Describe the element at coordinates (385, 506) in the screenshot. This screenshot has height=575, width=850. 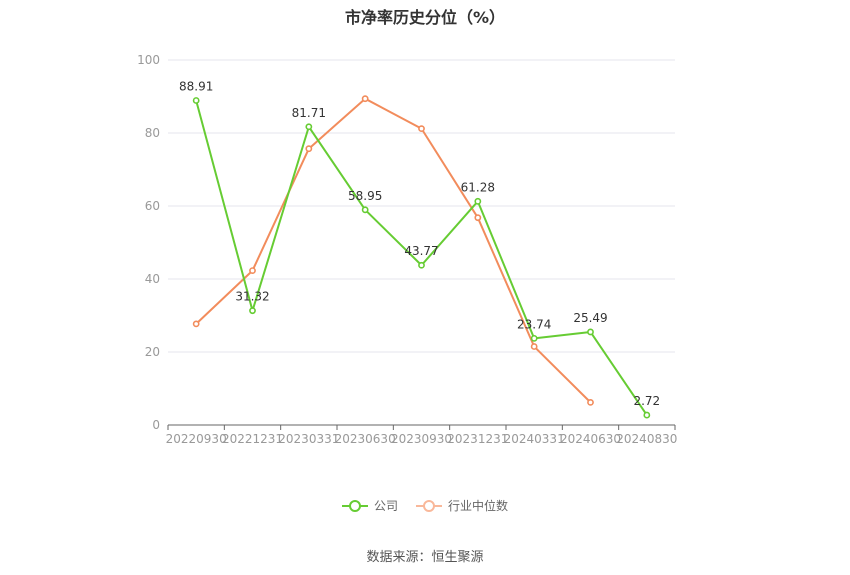
I see `legend-label-company: 公司` at that location.